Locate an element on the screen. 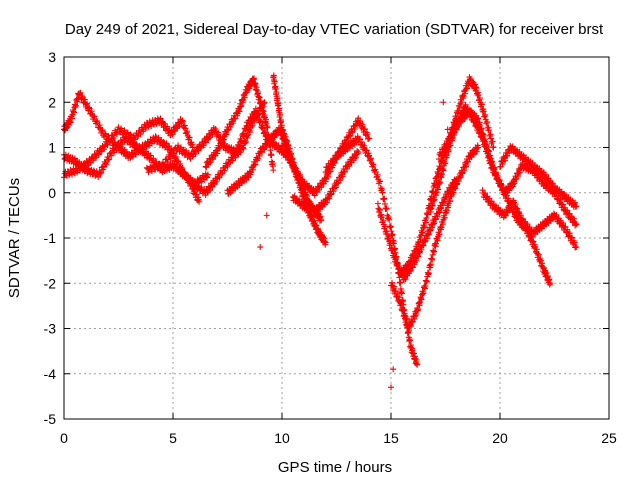  x-tick-label: 5 is located at coordinates (173, 438).